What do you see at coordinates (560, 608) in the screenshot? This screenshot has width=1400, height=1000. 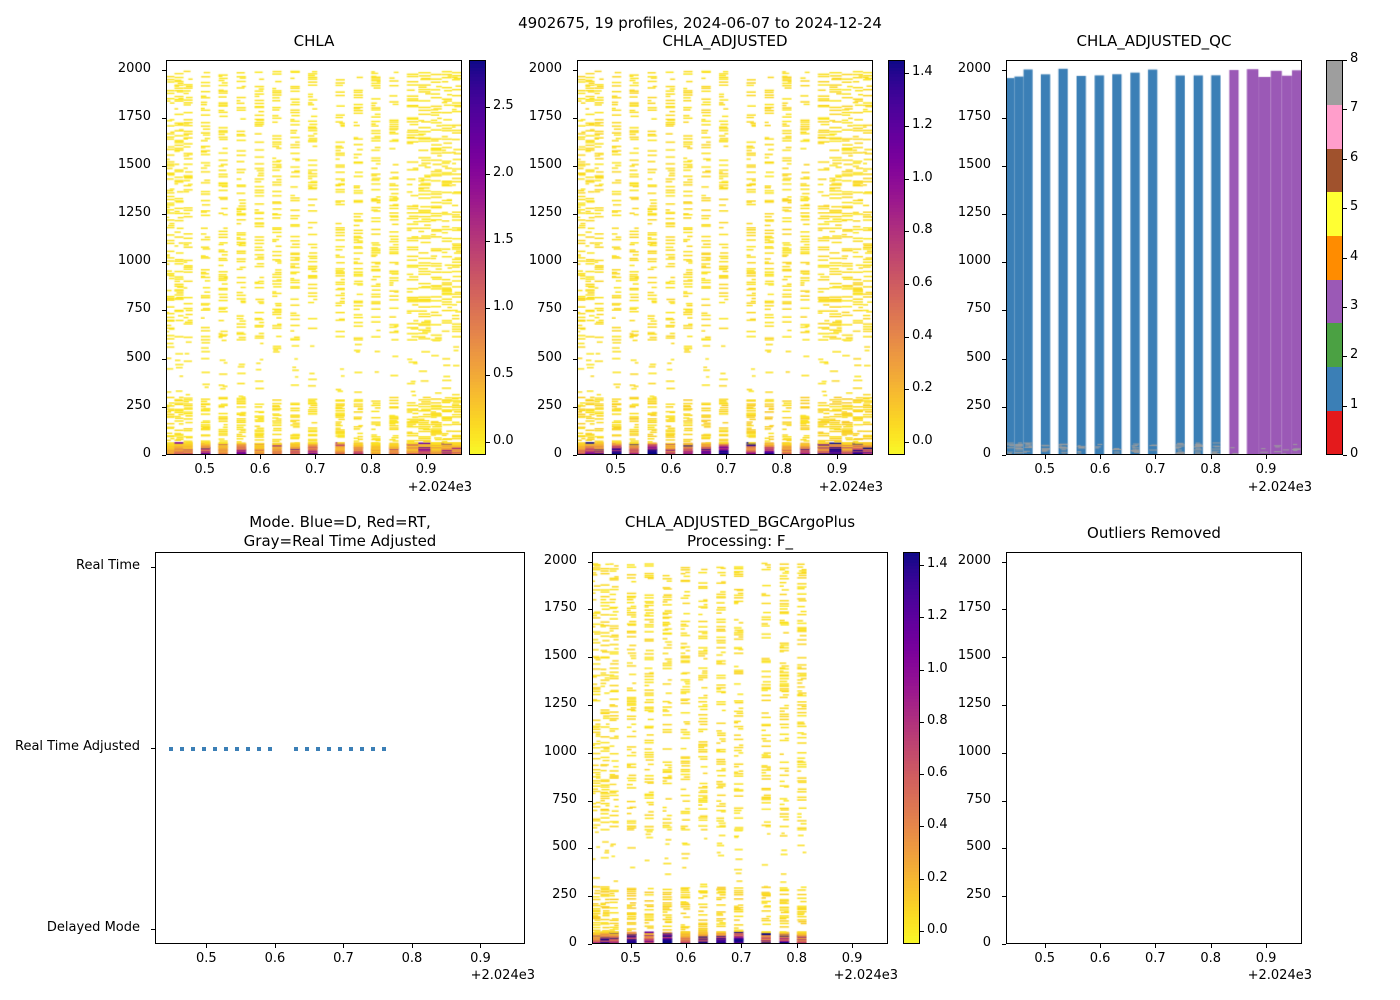 I see `y-tick-label: 1750` at bounding box center [560, 608].